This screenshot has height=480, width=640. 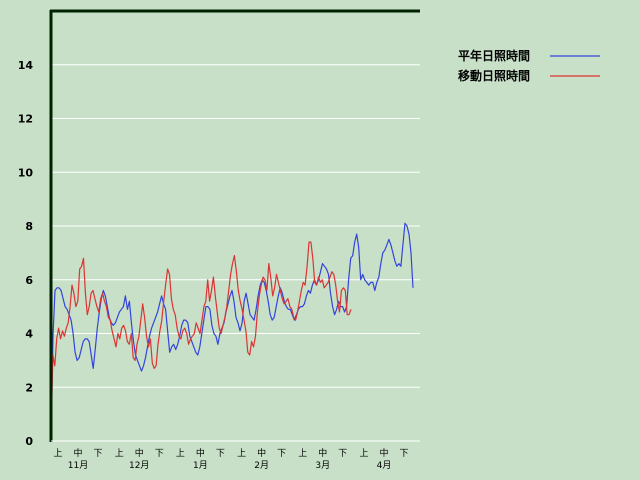 I want to click on y-tick-label: 2, so click(x=29, y=387).